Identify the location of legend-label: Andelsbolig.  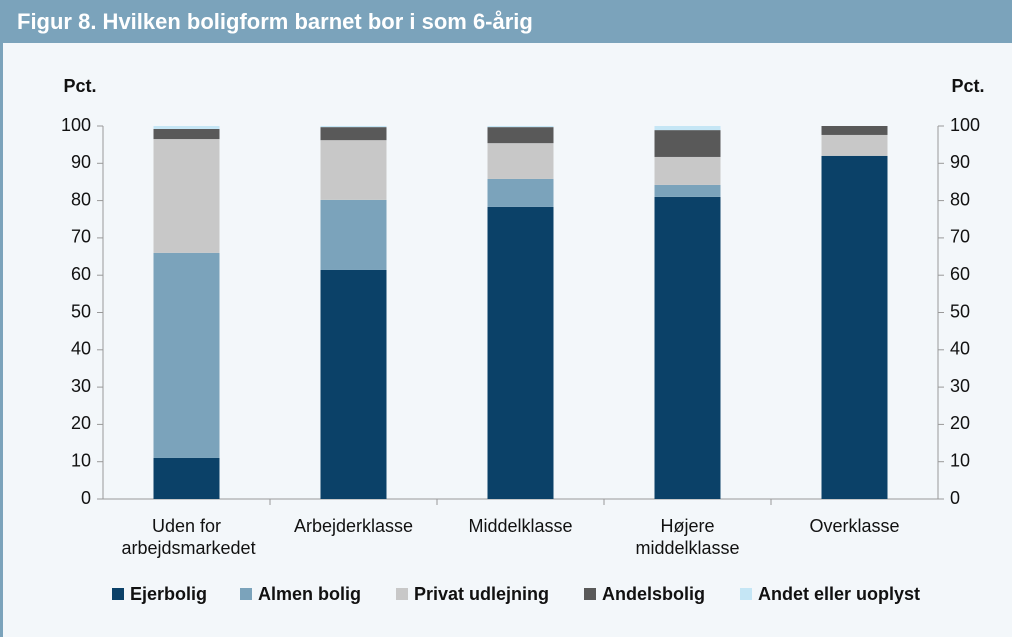
(653, 594).